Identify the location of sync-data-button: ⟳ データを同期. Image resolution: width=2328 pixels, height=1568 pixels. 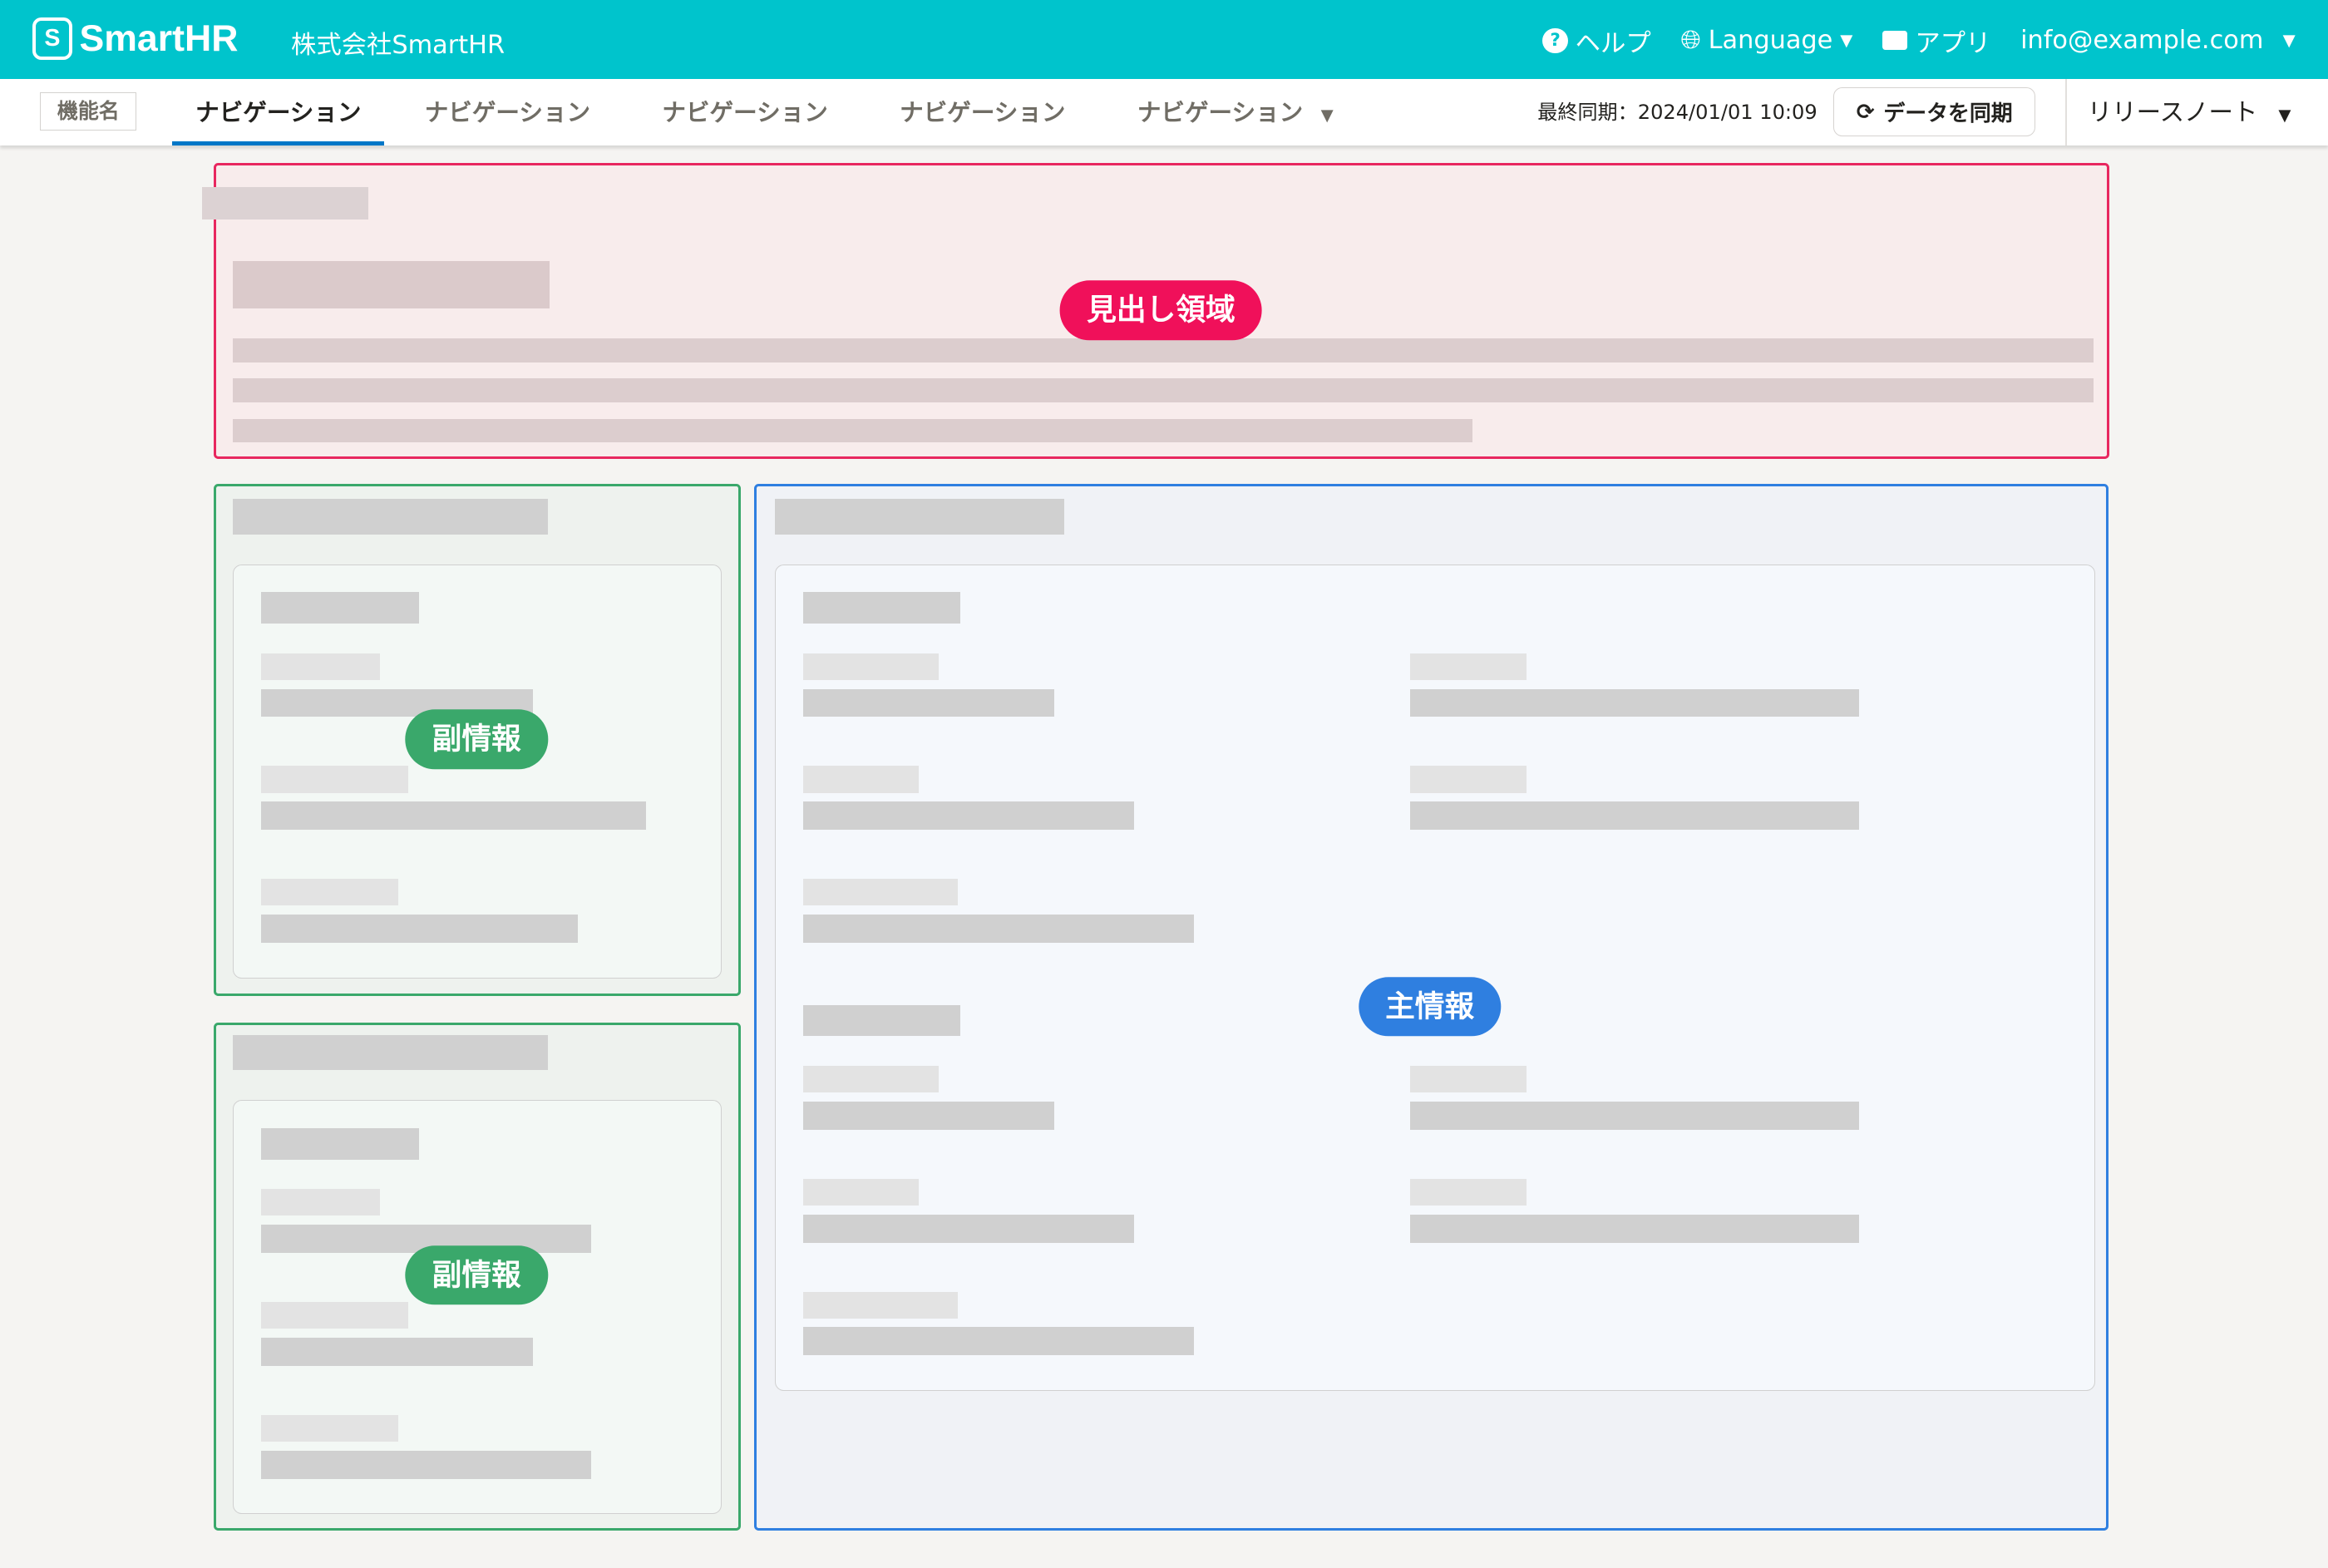
(1934, 112).